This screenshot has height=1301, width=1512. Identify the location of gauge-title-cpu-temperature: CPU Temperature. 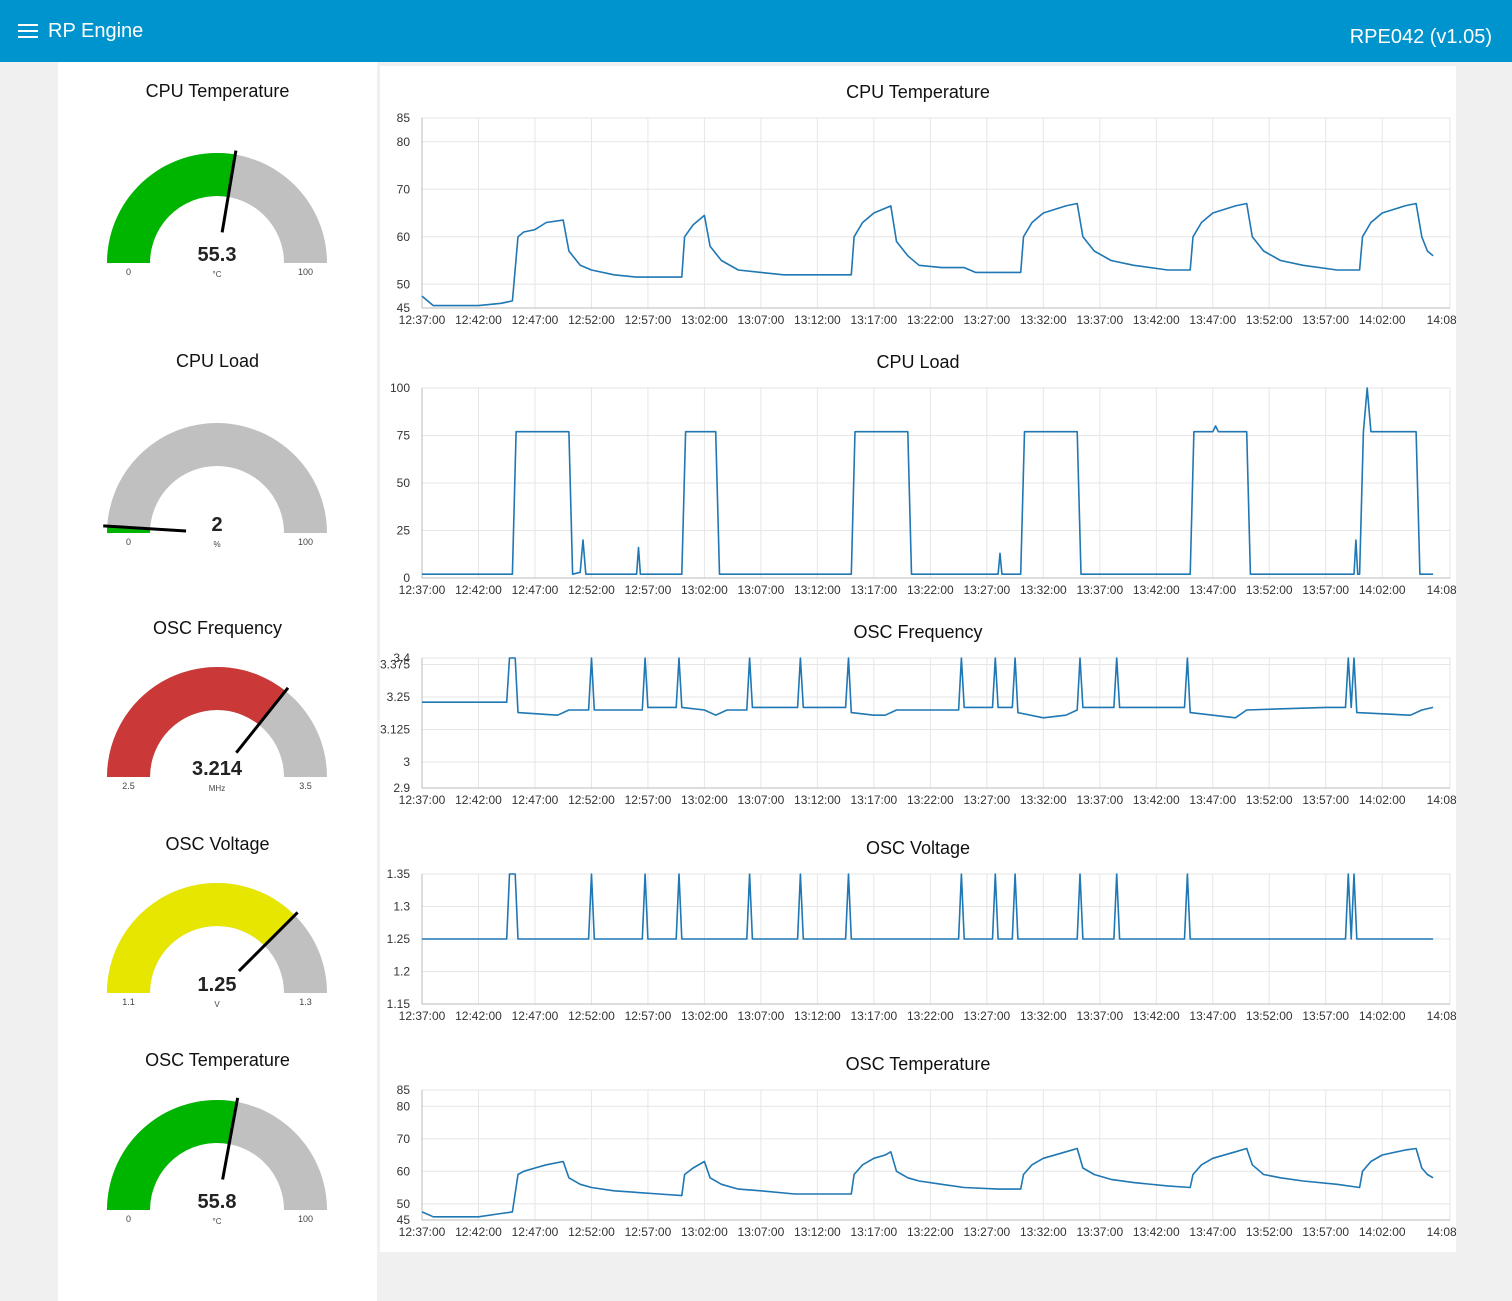
(217, 91).